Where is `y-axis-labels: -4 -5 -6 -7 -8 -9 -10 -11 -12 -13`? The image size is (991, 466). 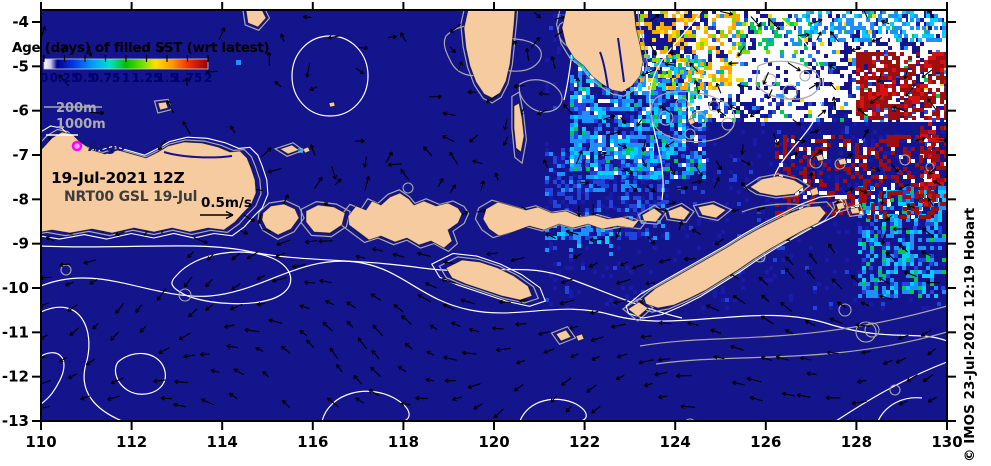 y-axis-labels: -4 -5 -6 -7 -8 -9 -10 -11 -12 -13 is located at coordinates (15, 221).